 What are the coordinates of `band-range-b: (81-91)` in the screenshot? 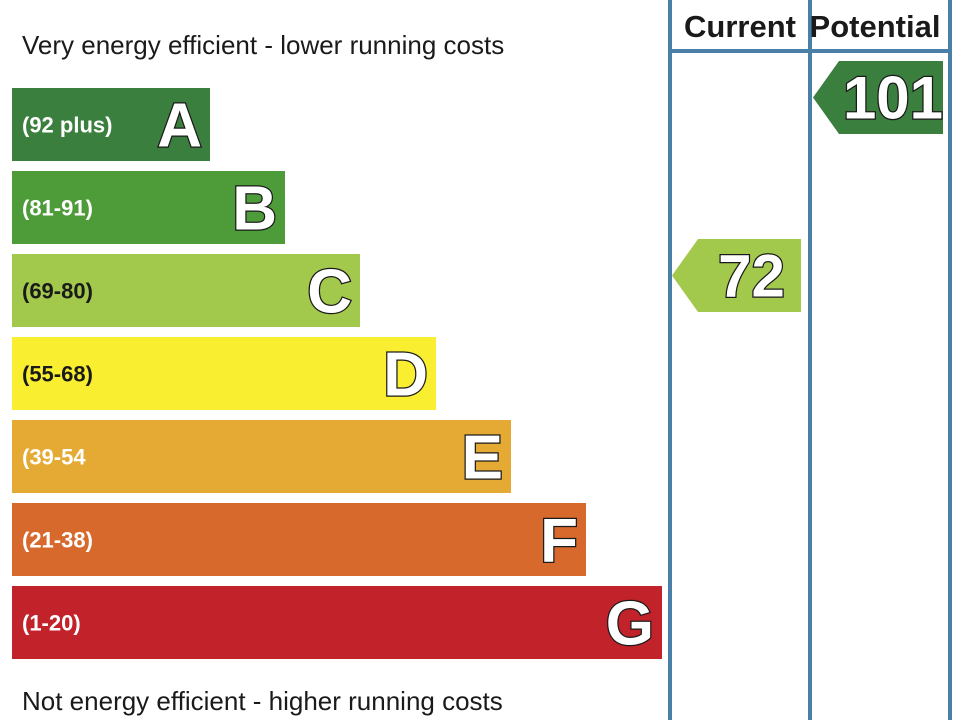 It's located at (57, 208).